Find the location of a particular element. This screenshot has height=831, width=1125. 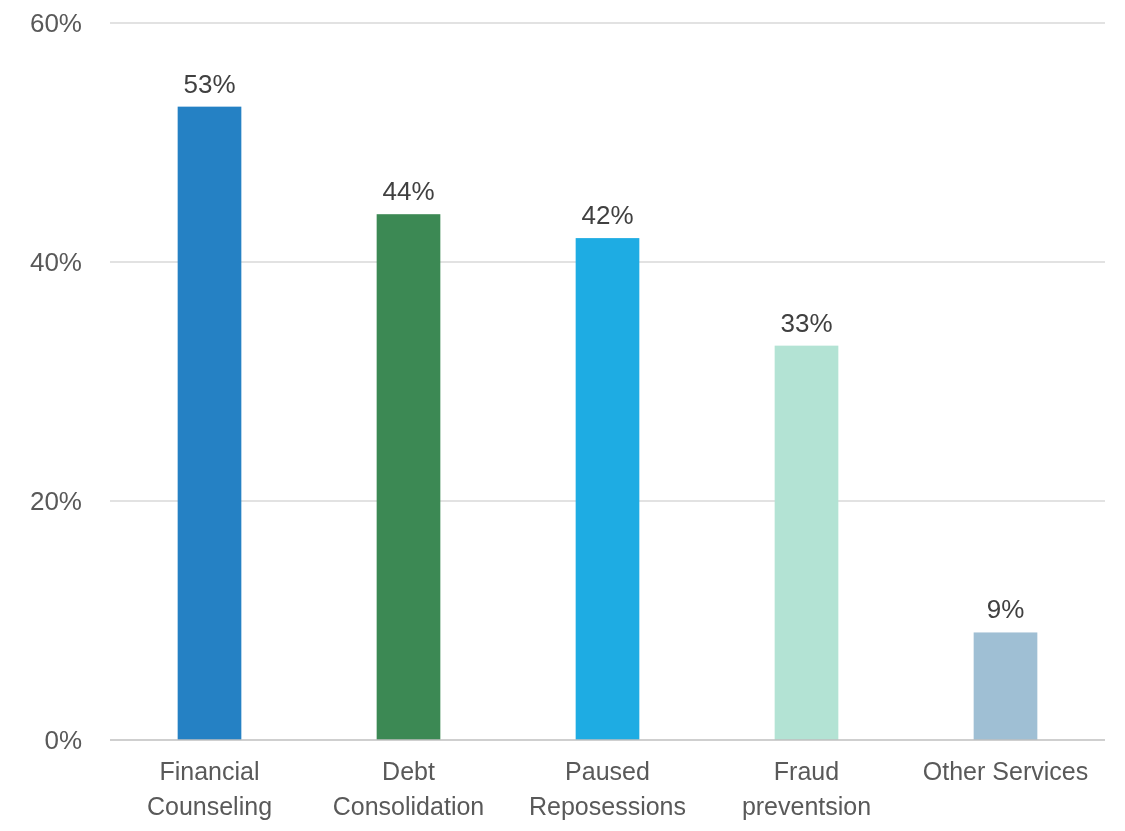

data-label: 44% is located at coordinates (408, 191).